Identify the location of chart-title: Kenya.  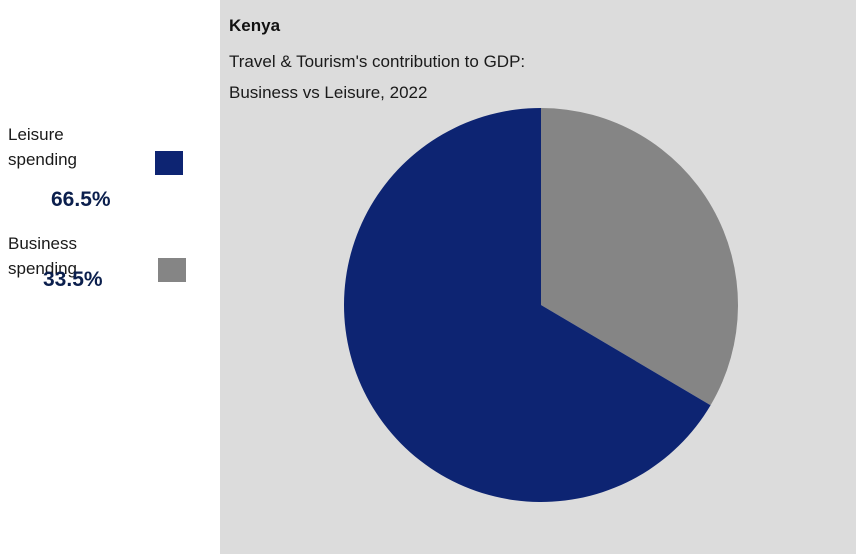
(255, 25).